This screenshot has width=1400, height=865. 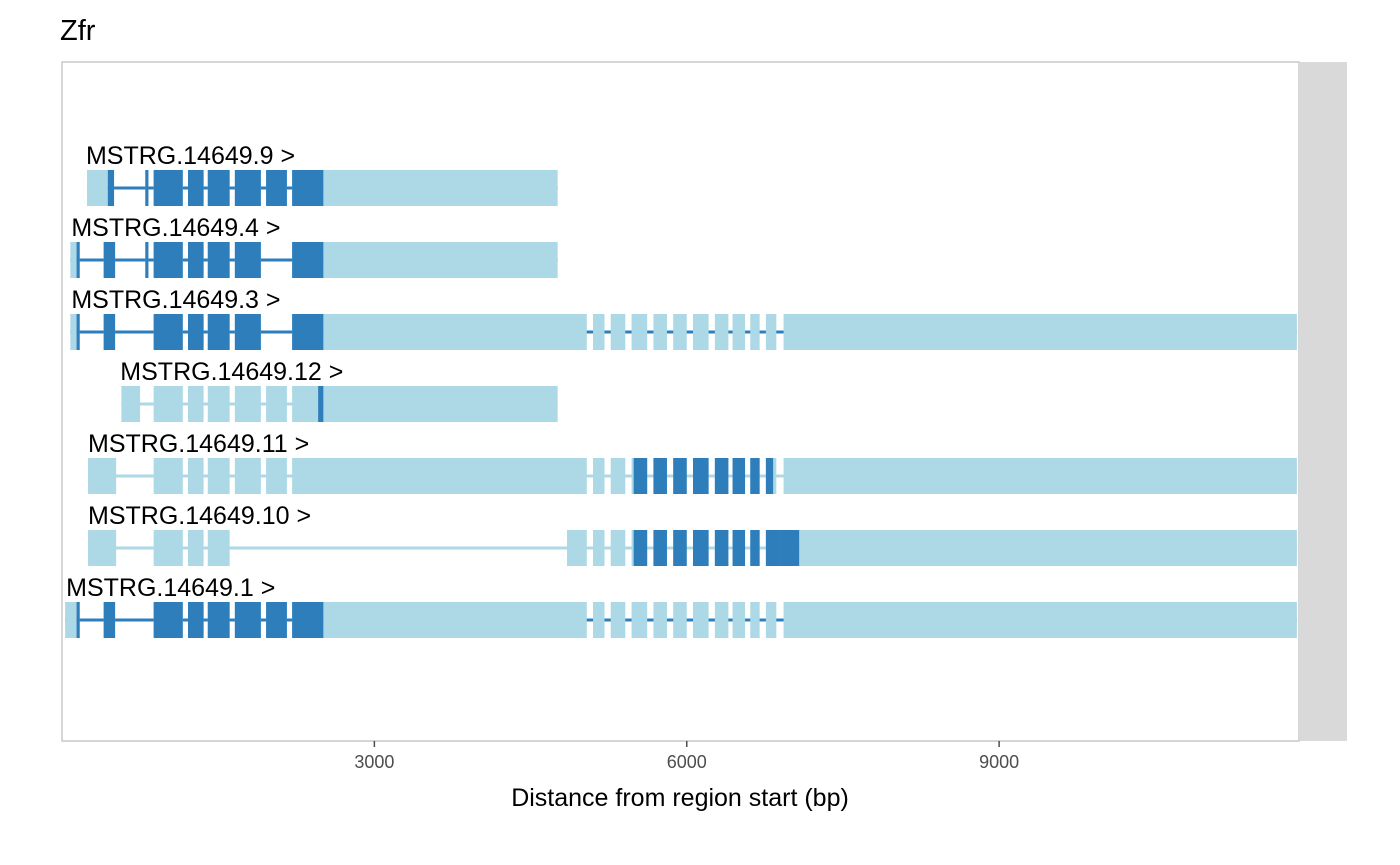 I want to click on transcript-MSTRG-14649-3: MSTRG.14649.3 >, so click(x=683, y=318).